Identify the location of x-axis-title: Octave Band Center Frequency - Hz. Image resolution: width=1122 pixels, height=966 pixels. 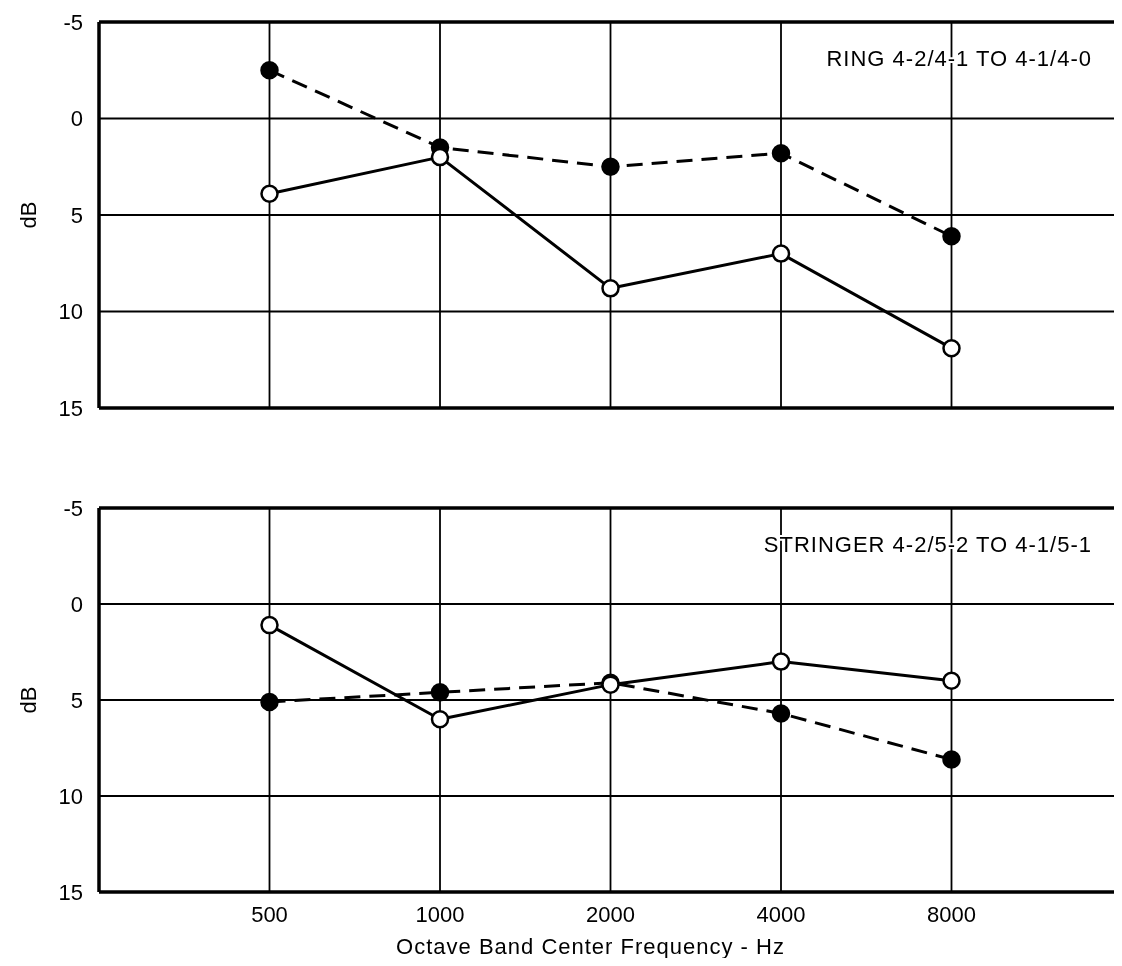
(590, 946).